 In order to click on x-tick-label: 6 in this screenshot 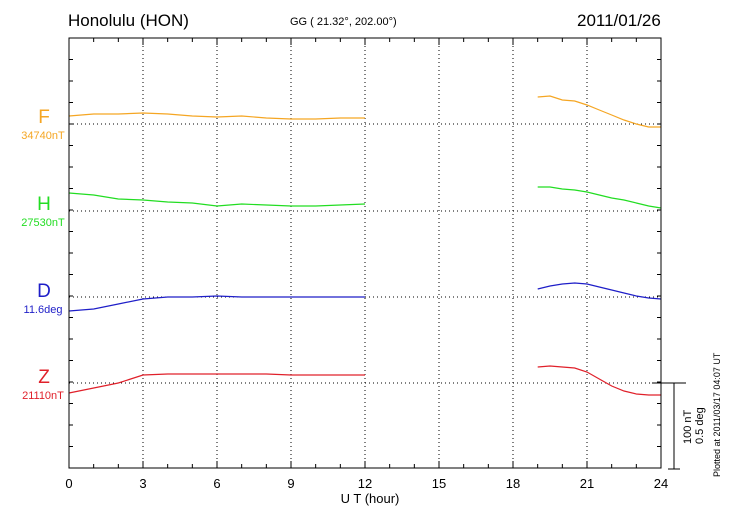, I will do `click(217, 483)`.